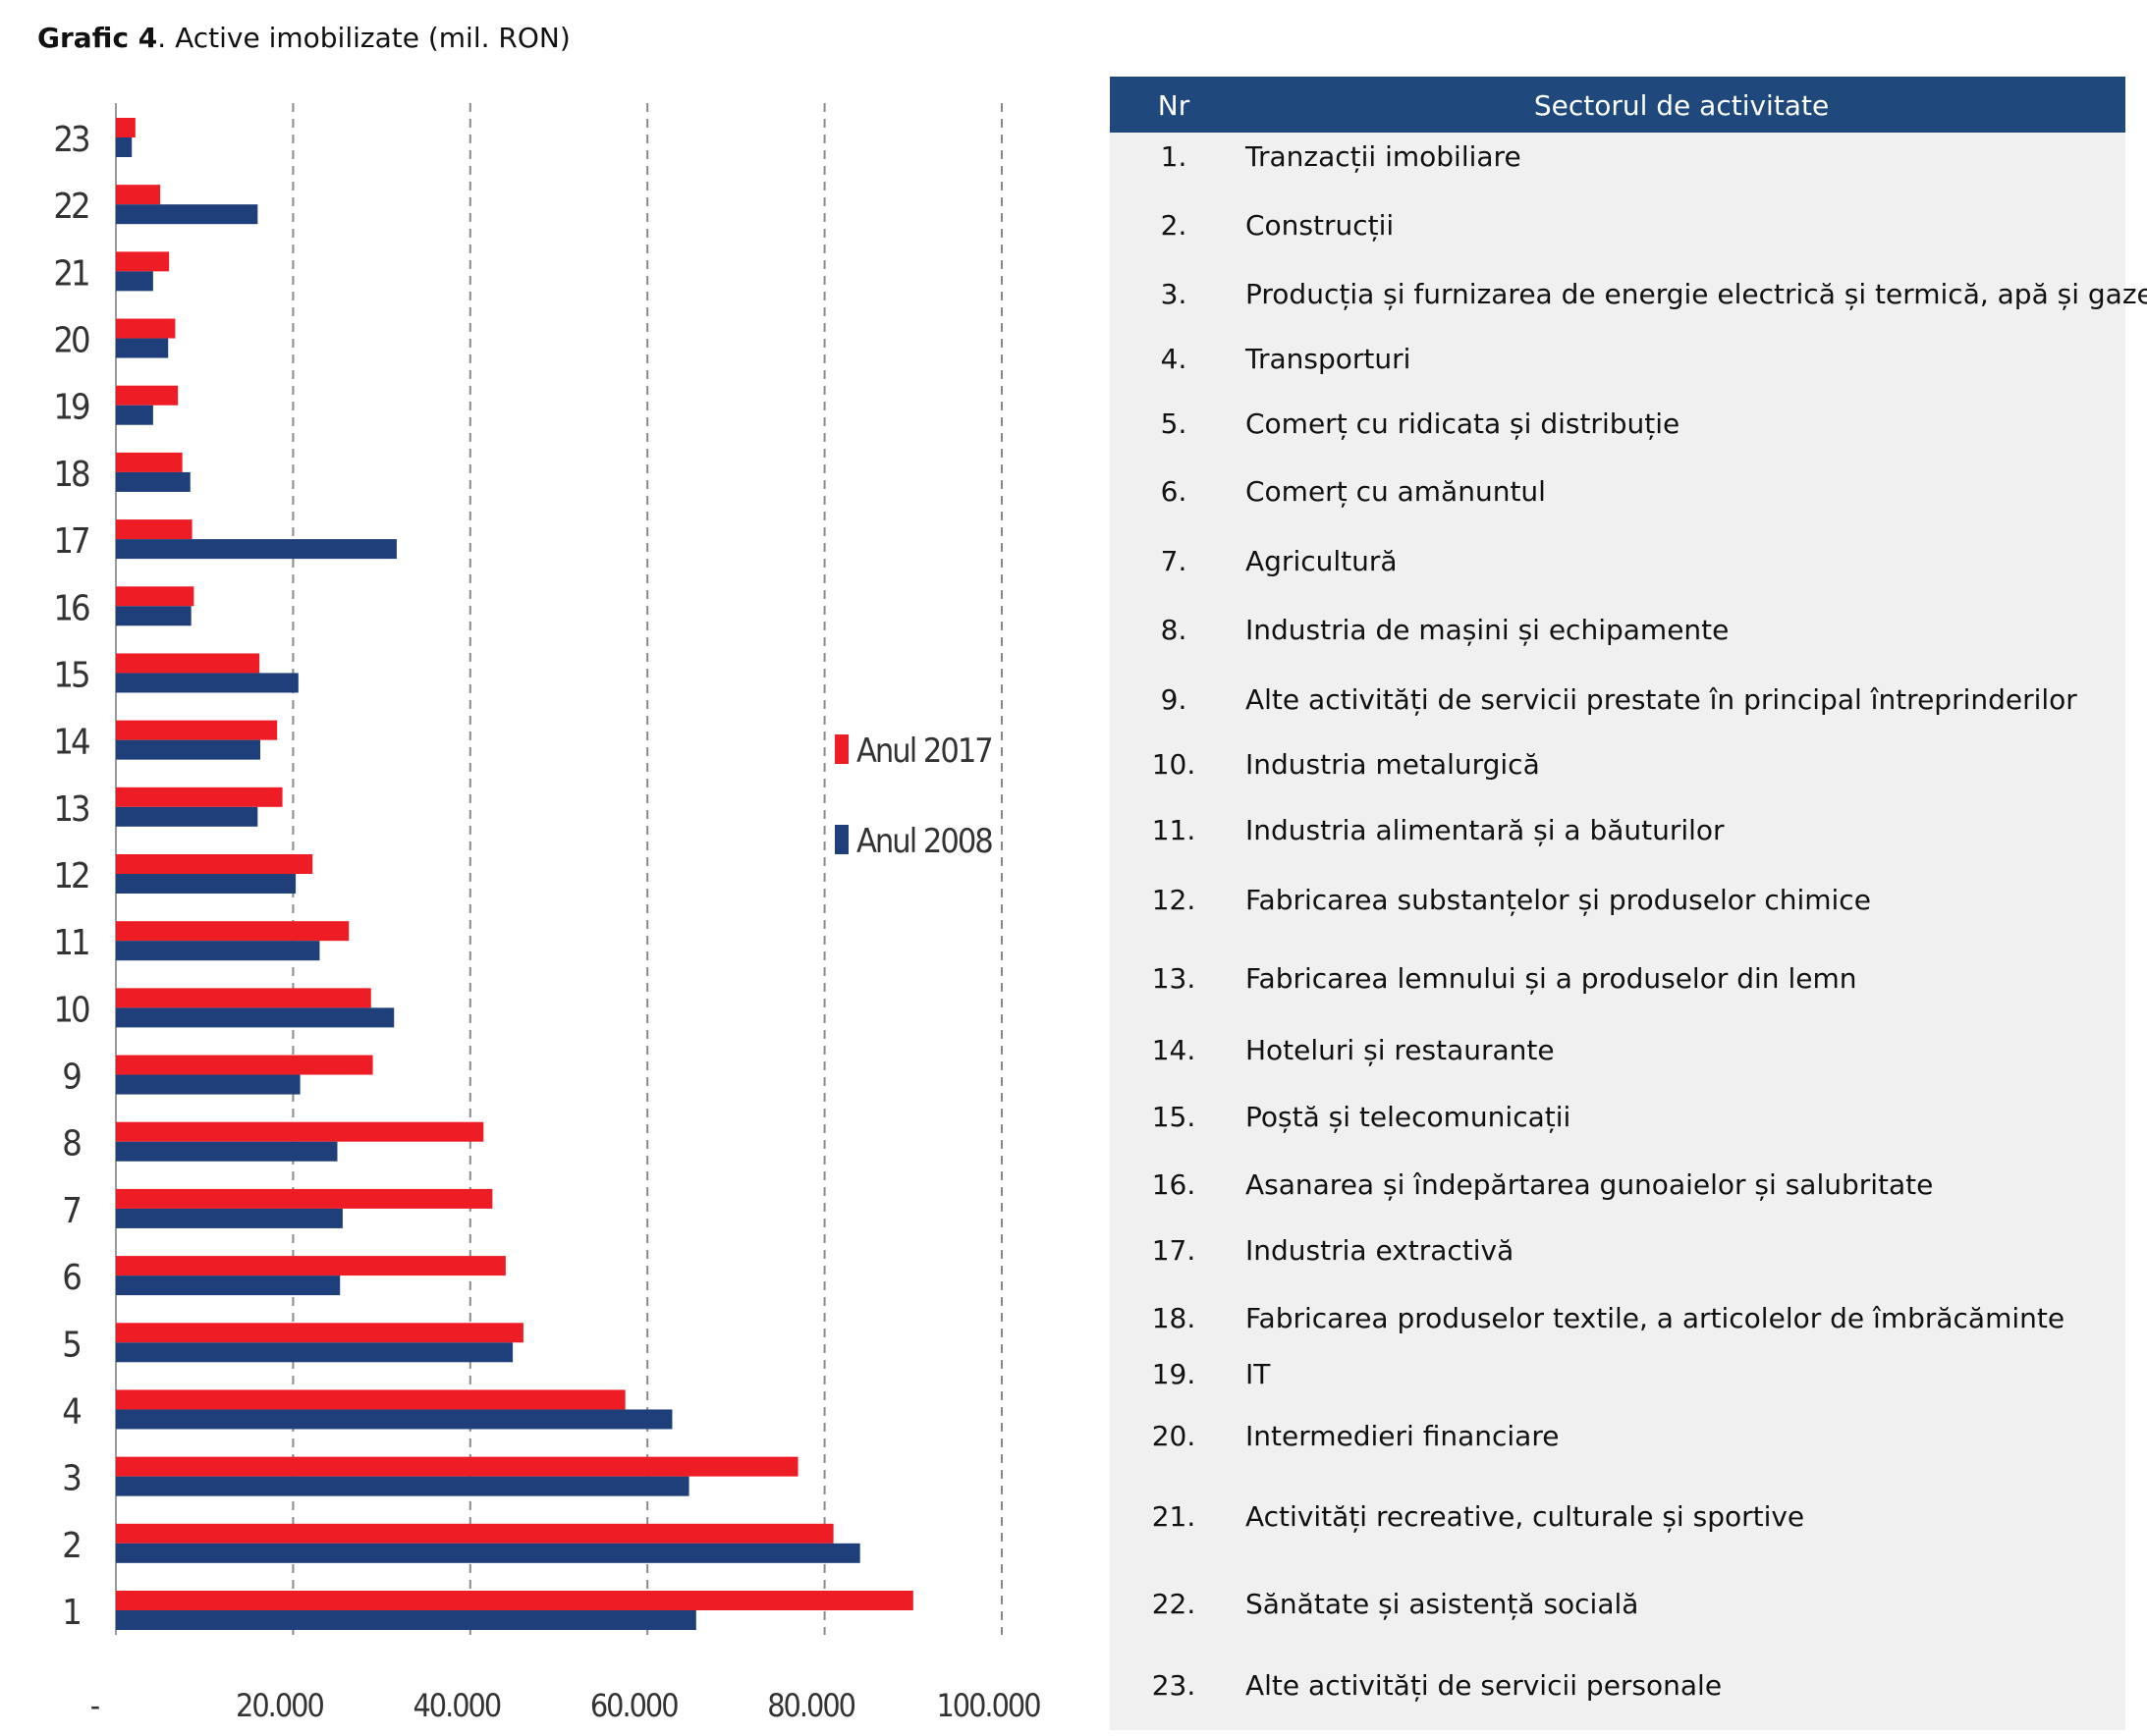 The width and height of the screenshot is (2147, 1736). What do you see at coordinates (71, 140) in the screenshot?
I see `y-tick-label: 23` at bounding box center [71, 140].